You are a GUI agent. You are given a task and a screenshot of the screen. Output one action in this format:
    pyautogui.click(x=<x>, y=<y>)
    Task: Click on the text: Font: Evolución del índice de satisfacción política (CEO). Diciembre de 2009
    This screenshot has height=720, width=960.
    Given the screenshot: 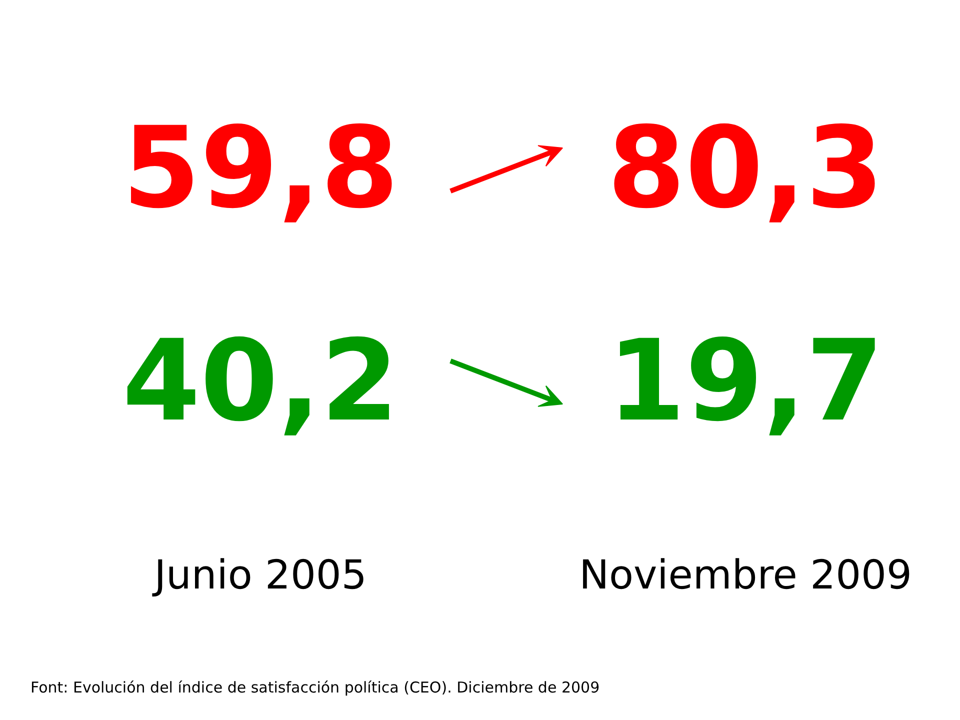 What is the action you would take?
    pyautogui.click(x=315, y=687)
    